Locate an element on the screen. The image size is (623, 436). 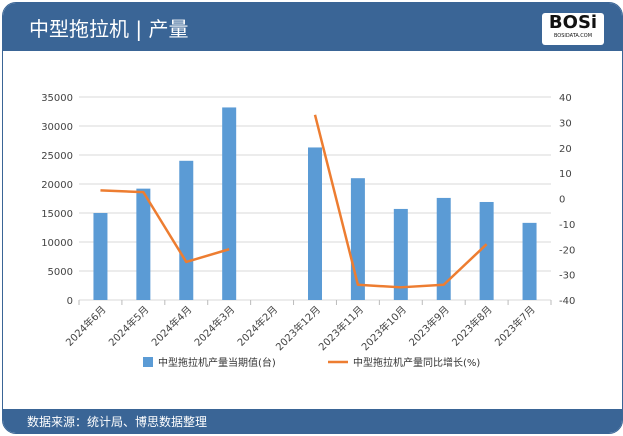
legend-line-label: 中型拖拉机产量同比增长(%) is located at coordinates (416, 362).